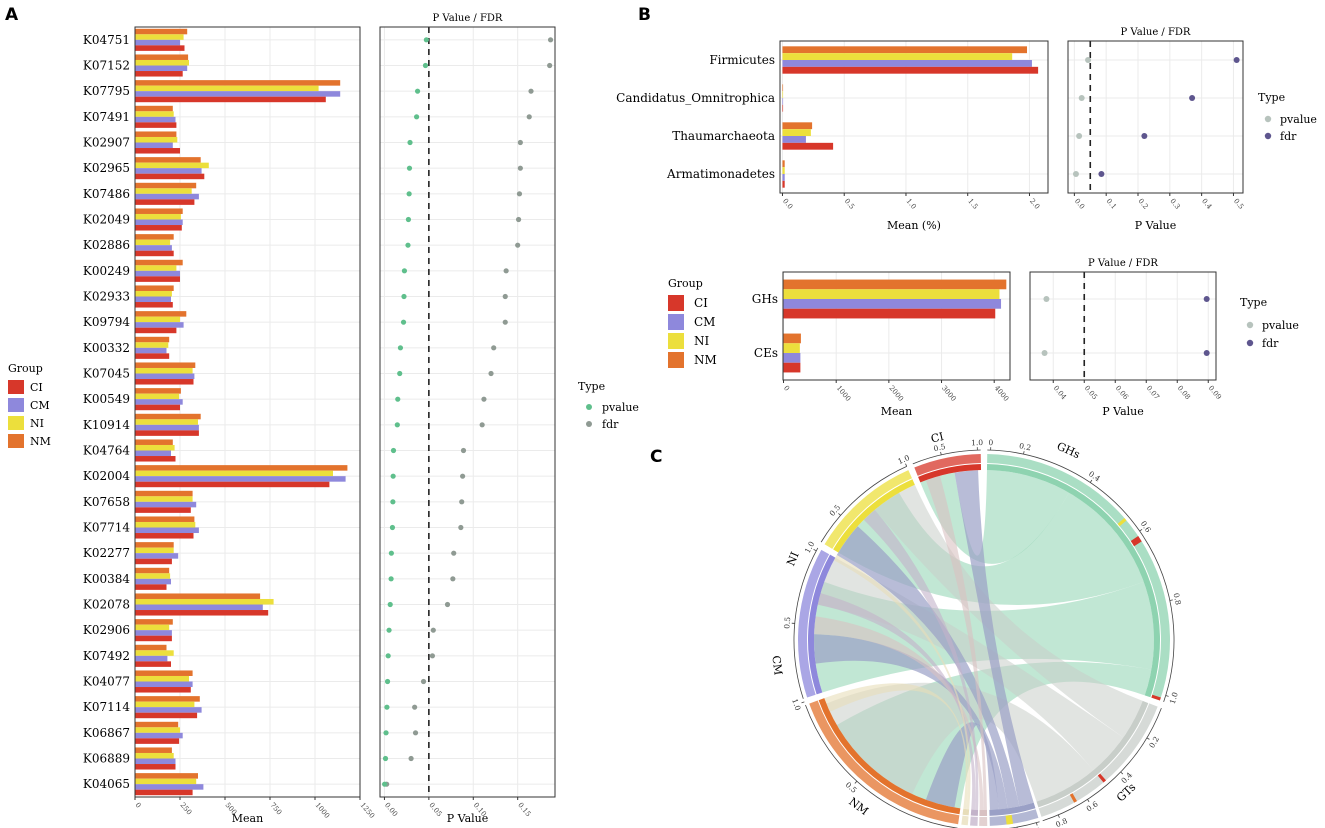 Image resolution: width=1325 pixels, height=828 pixels. Describe the element at coordinates (1044, 353) in the screenshot. I see `point-pvalue-ces` at that location.